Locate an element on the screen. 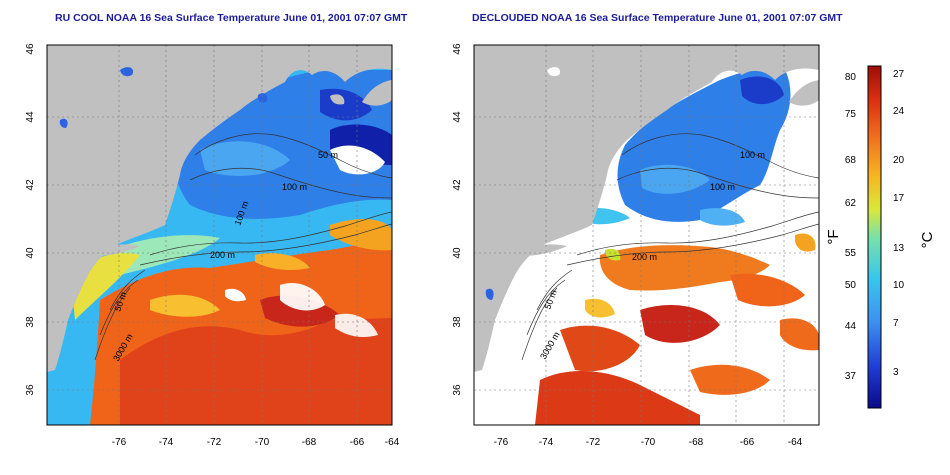  cloud is located at coordinates (357, 160).